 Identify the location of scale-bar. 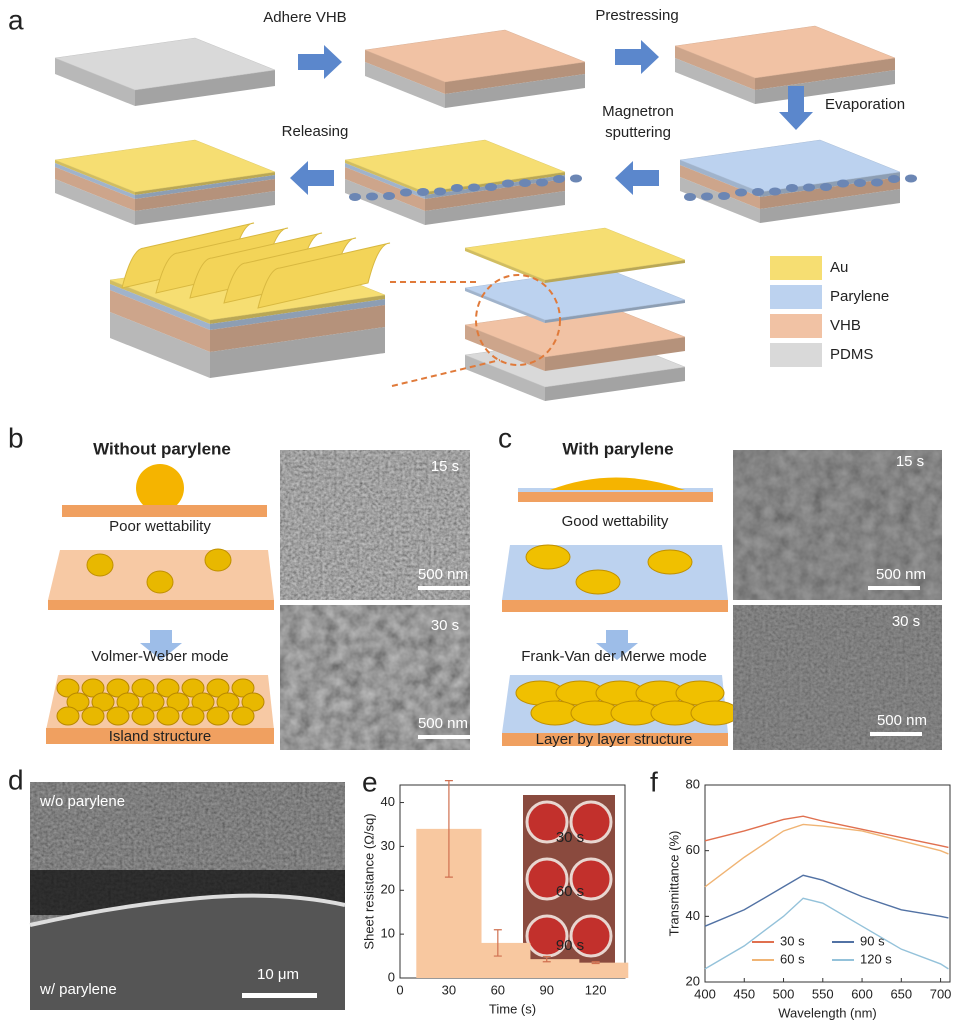
(444, 737).